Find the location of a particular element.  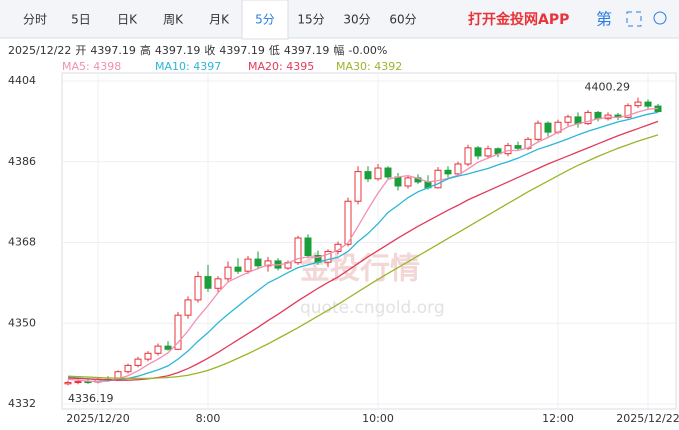

tab: 周K is located at coordinates (173, 20).